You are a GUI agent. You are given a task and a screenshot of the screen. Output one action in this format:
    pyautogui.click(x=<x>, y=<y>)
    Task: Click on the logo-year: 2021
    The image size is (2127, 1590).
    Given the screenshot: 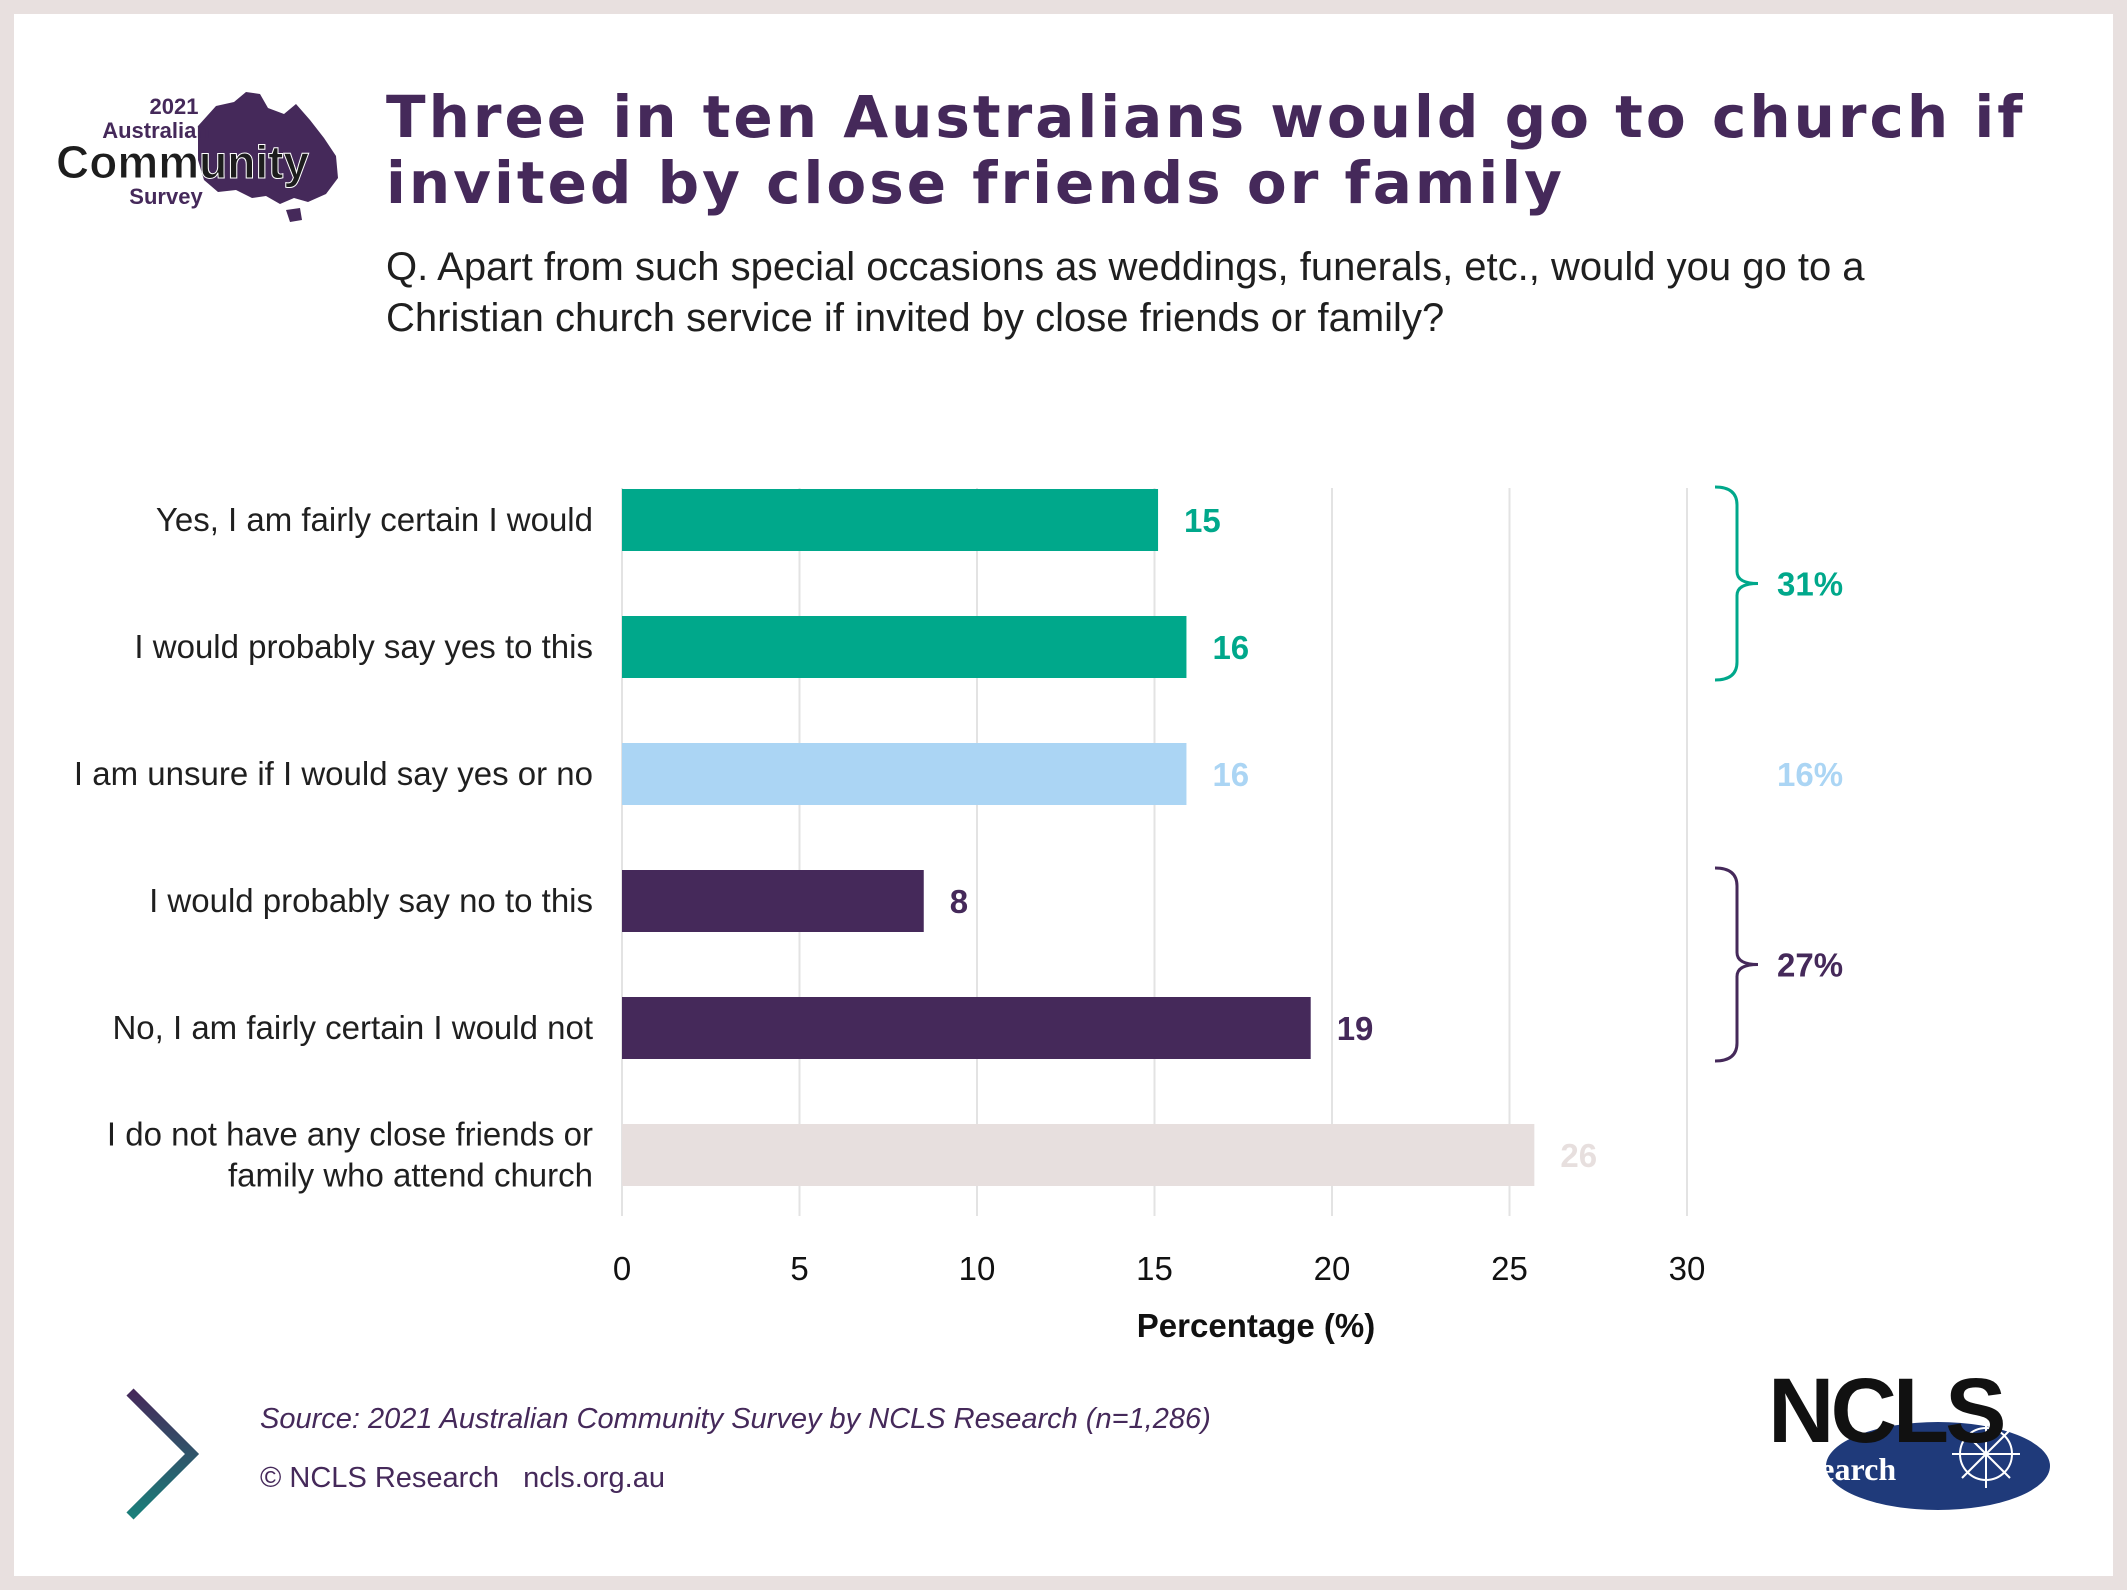 What is the action you would take?
    pyautogui.click(x=174, y=106)
    